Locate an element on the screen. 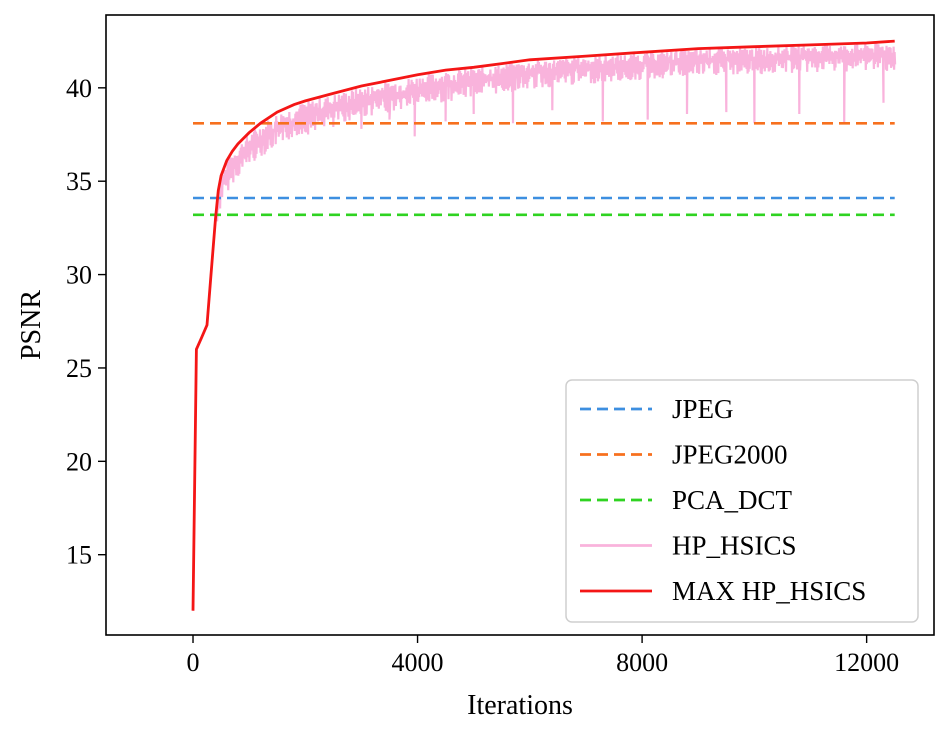  x-tick-label-4000: 4000 is located at coordinates (418, 662).